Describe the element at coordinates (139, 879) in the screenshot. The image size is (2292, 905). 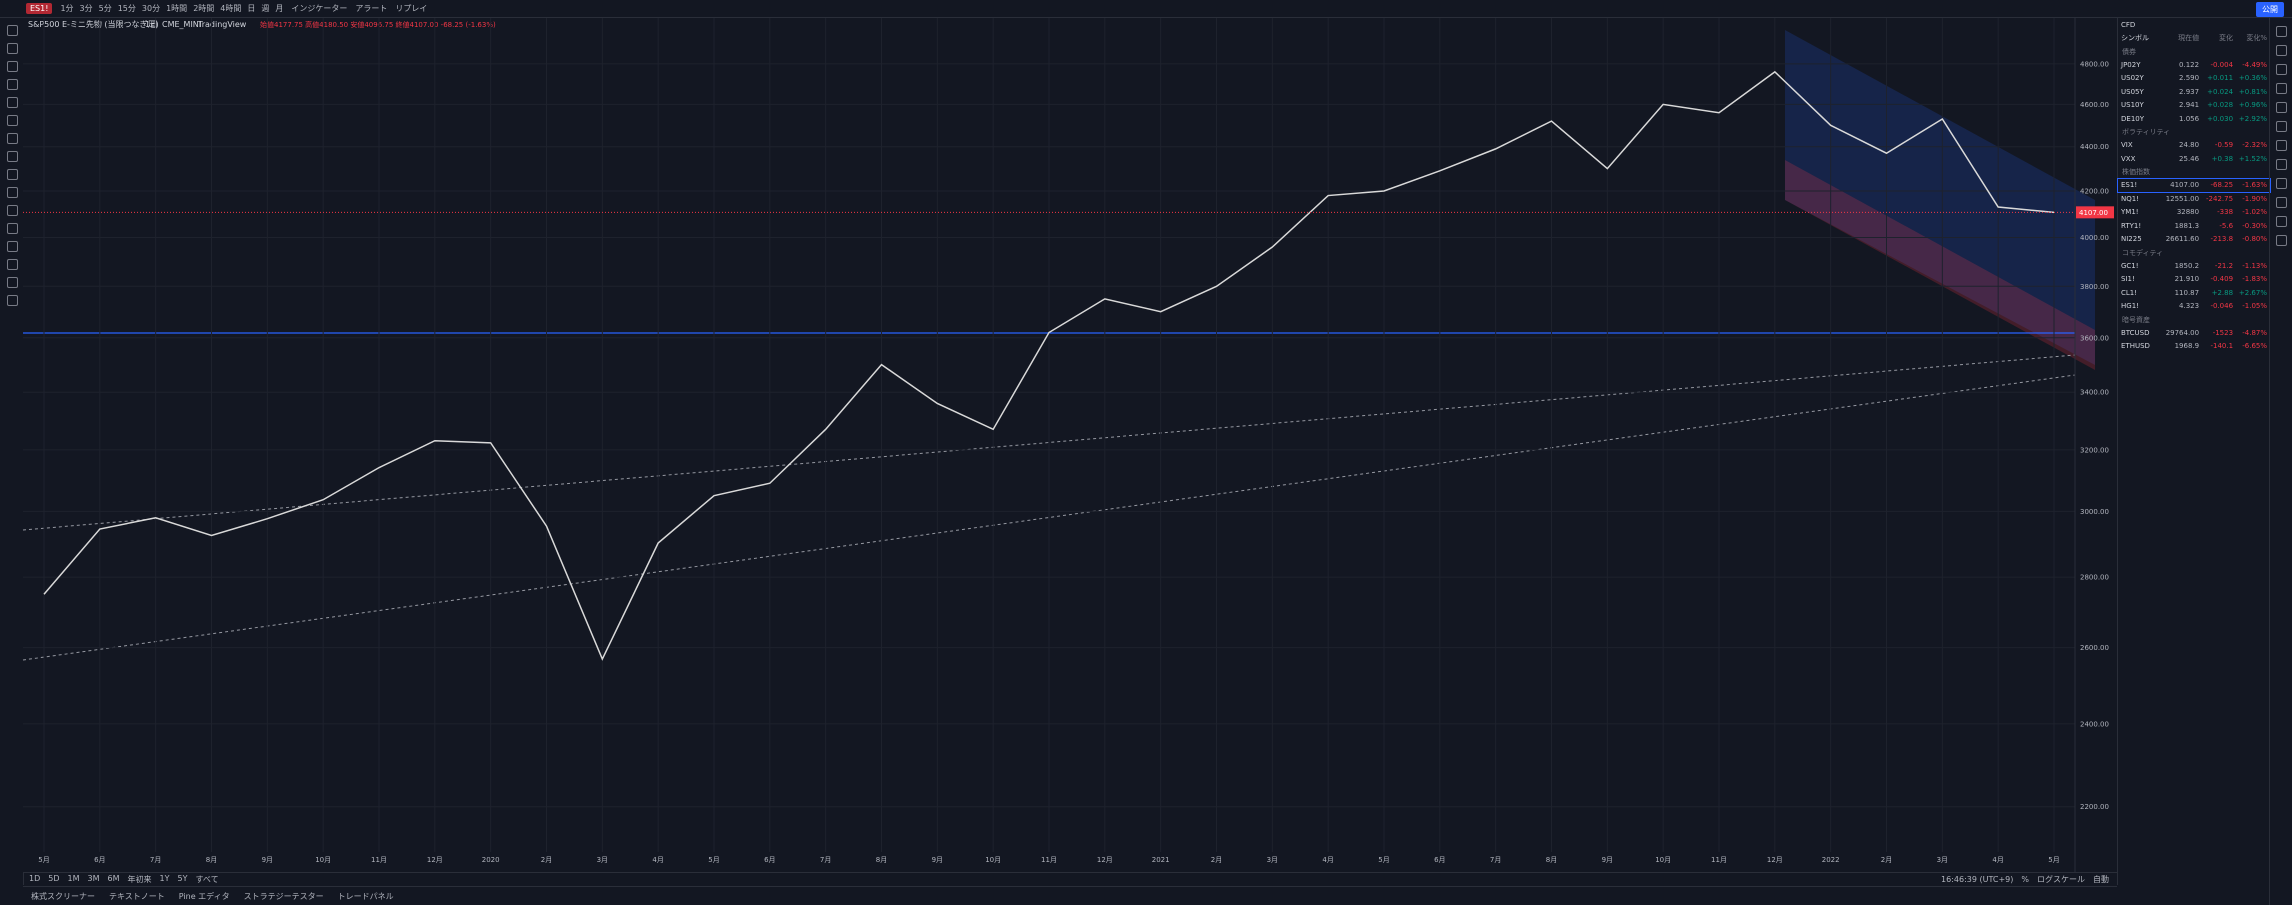
I see `range-button: 年初来` at that location.